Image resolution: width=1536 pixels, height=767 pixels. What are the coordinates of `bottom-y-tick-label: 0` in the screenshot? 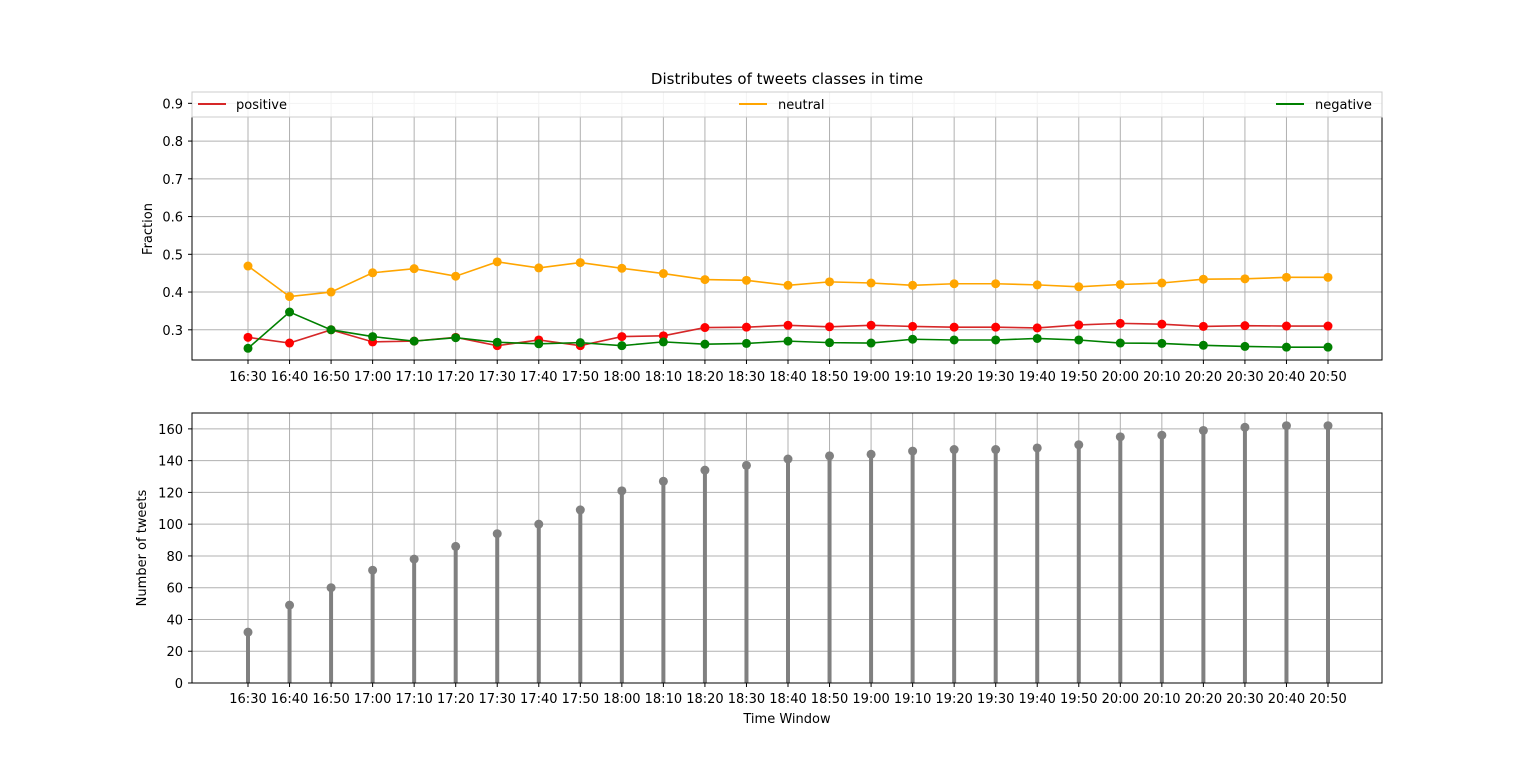 It's located at (179, 684).